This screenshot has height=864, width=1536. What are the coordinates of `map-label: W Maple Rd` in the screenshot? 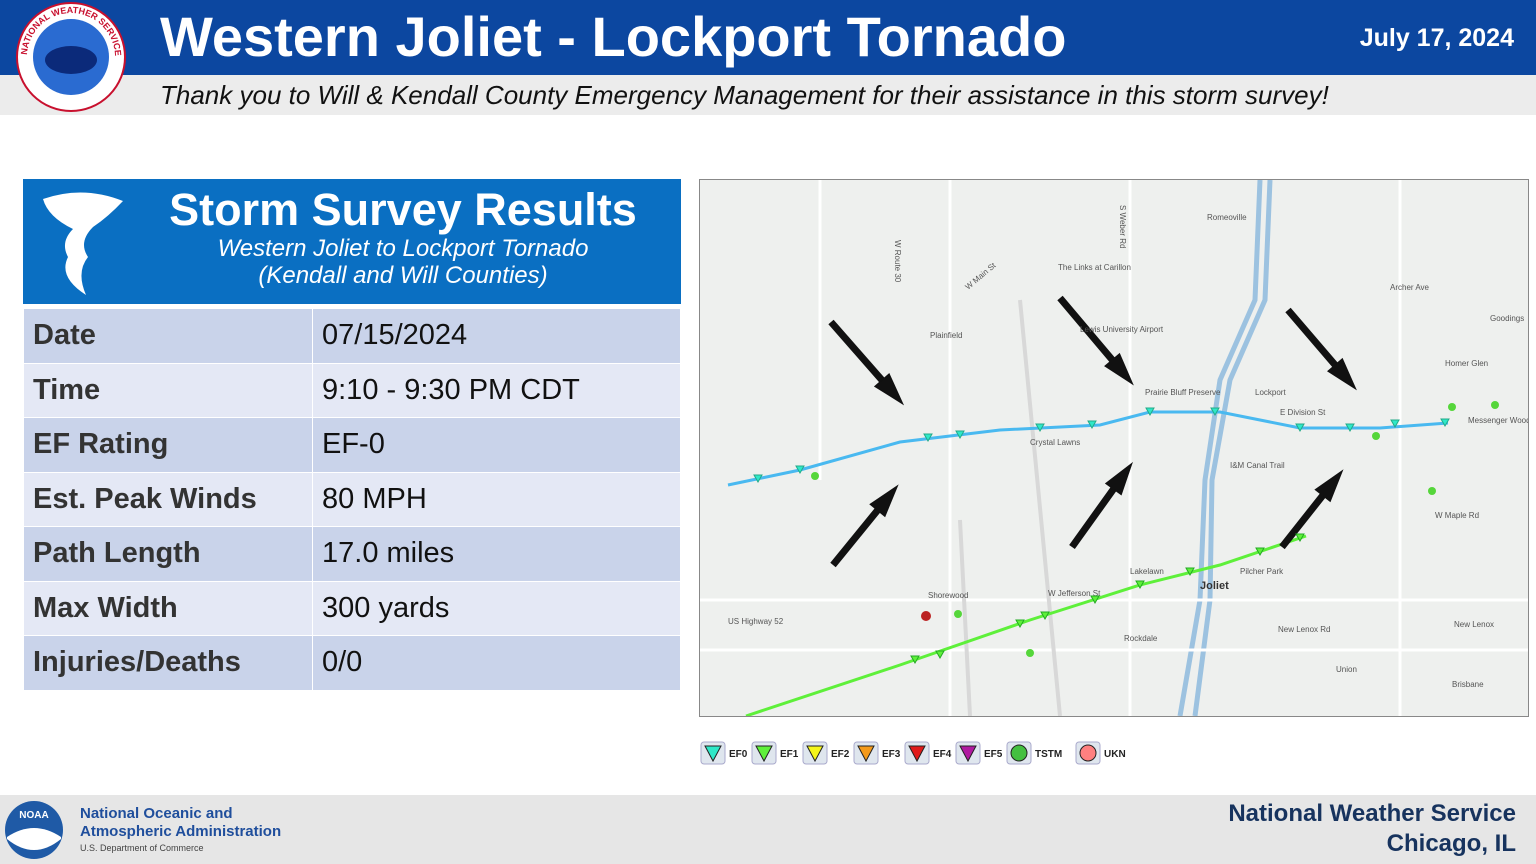 It's located at (1457, 515).